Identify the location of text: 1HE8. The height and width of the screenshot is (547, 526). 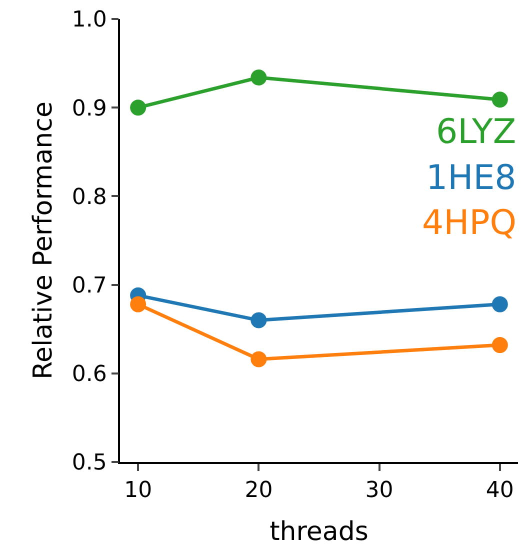
(471, 178).